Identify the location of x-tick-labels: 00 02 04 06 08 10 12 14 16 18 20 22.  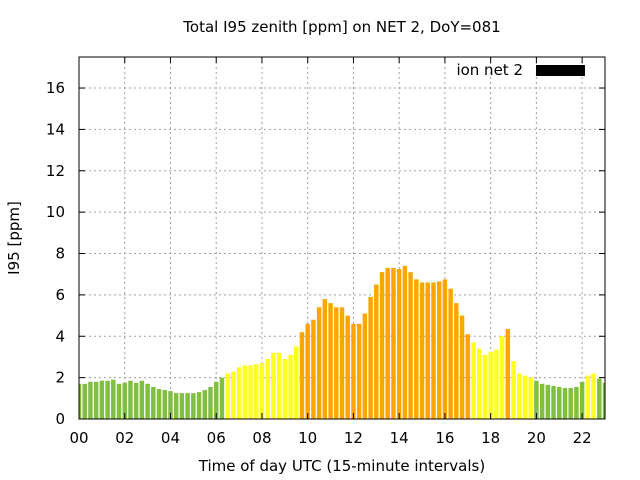
(330, 438).